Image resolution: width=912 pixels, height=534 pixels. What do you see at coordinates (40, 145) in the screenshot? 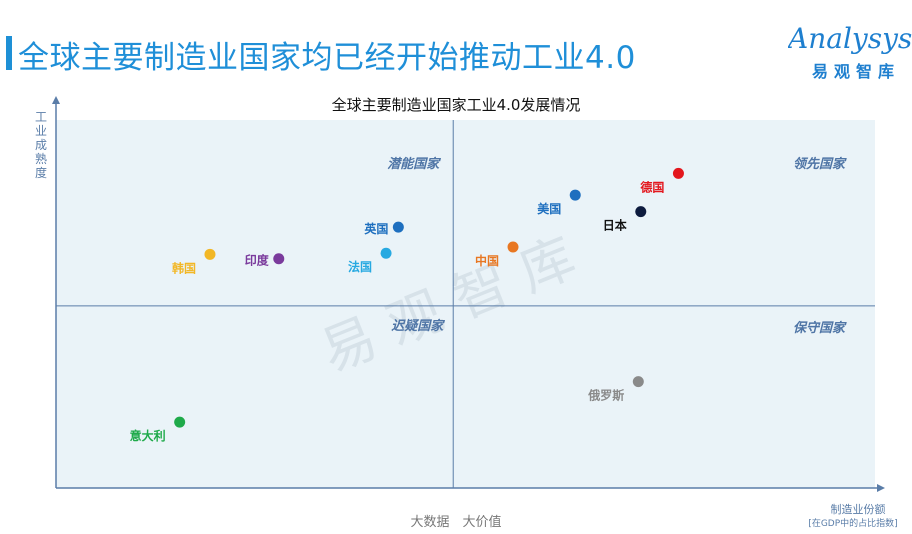
I see `y-axis-label: 工业成熟度` at bounding box center [40, 145].